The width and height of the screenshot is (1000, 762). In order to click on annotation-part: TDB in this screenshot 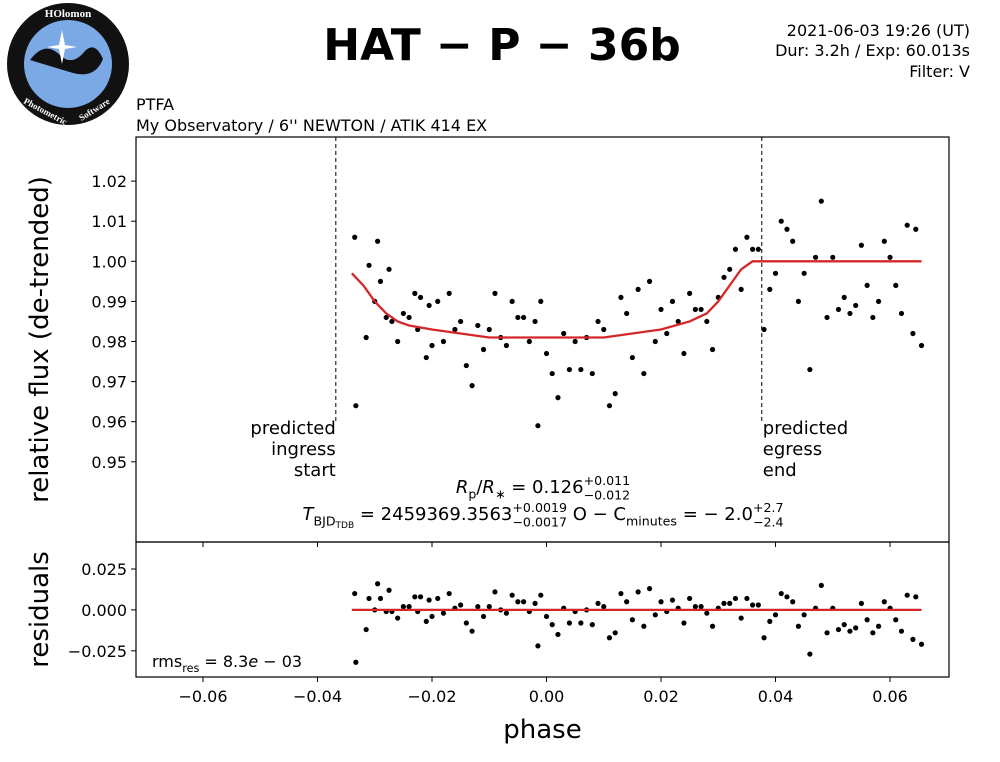, I will do `click(345, 526)`.